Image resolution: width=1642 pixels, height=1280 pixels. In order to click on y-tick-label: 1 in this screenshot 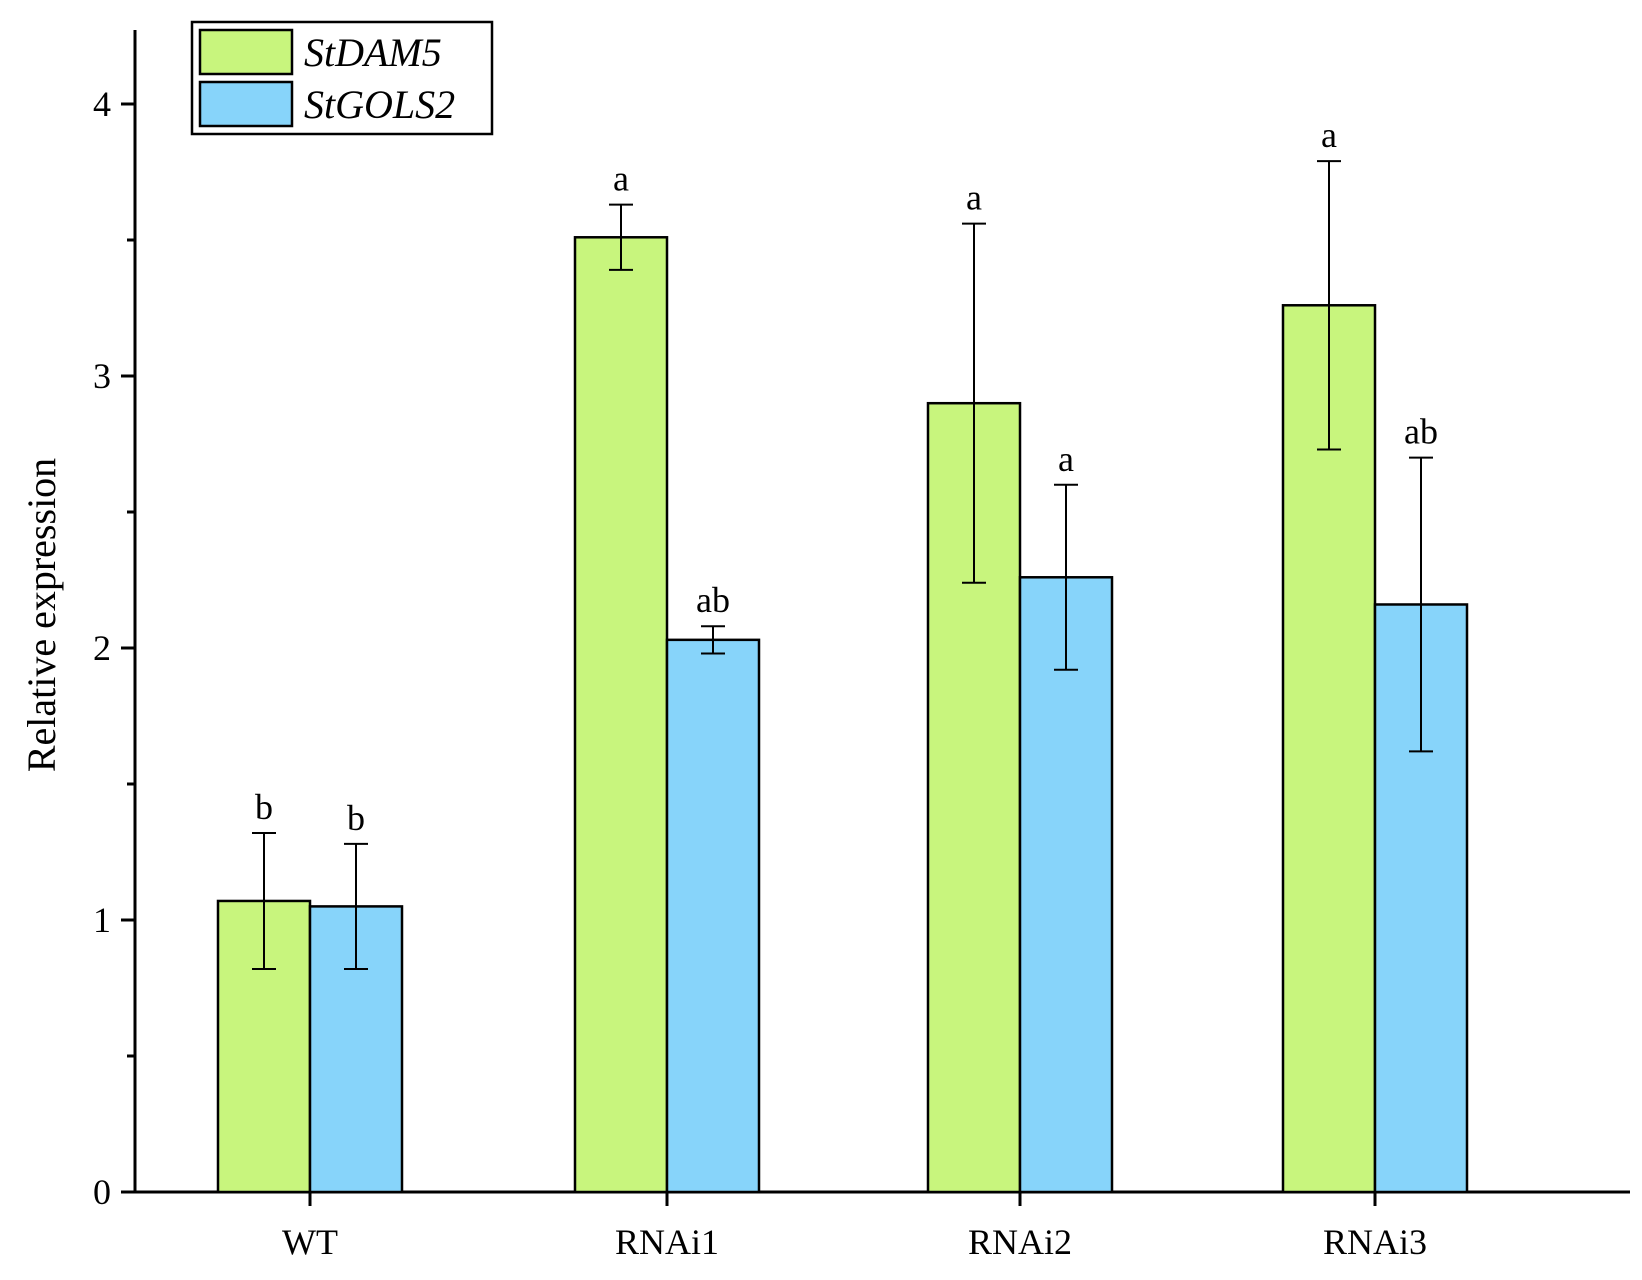, I will do `click(102, 920)`.